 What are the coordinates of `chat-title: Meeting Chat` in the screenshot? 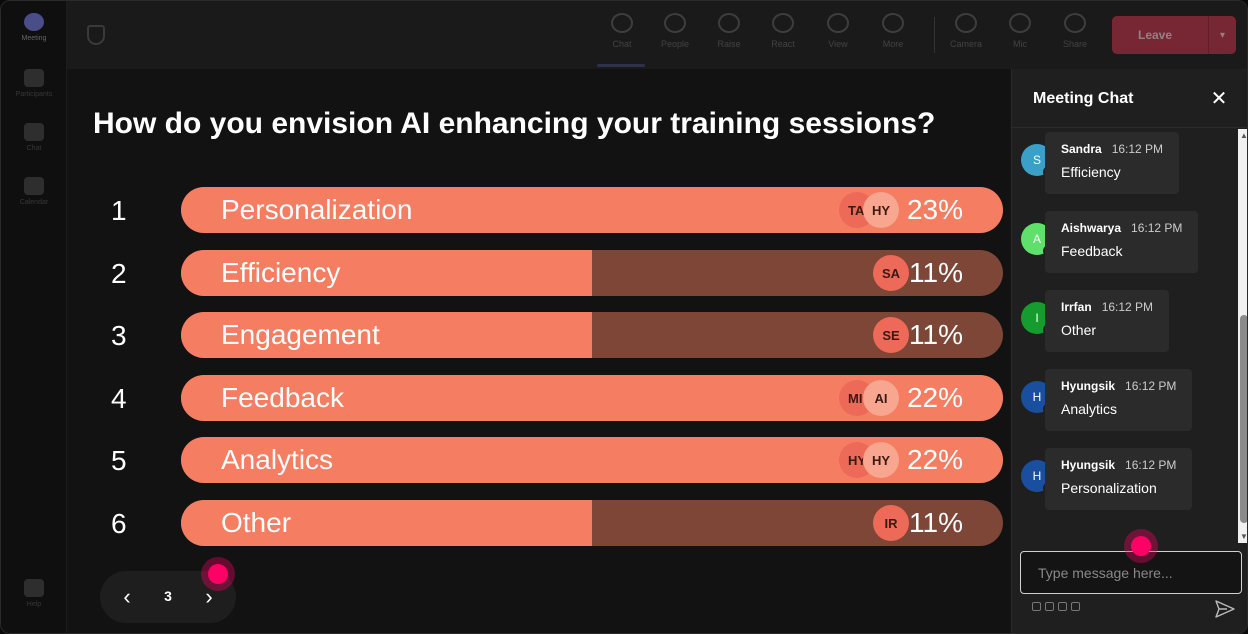 It's located at (1083, 98).